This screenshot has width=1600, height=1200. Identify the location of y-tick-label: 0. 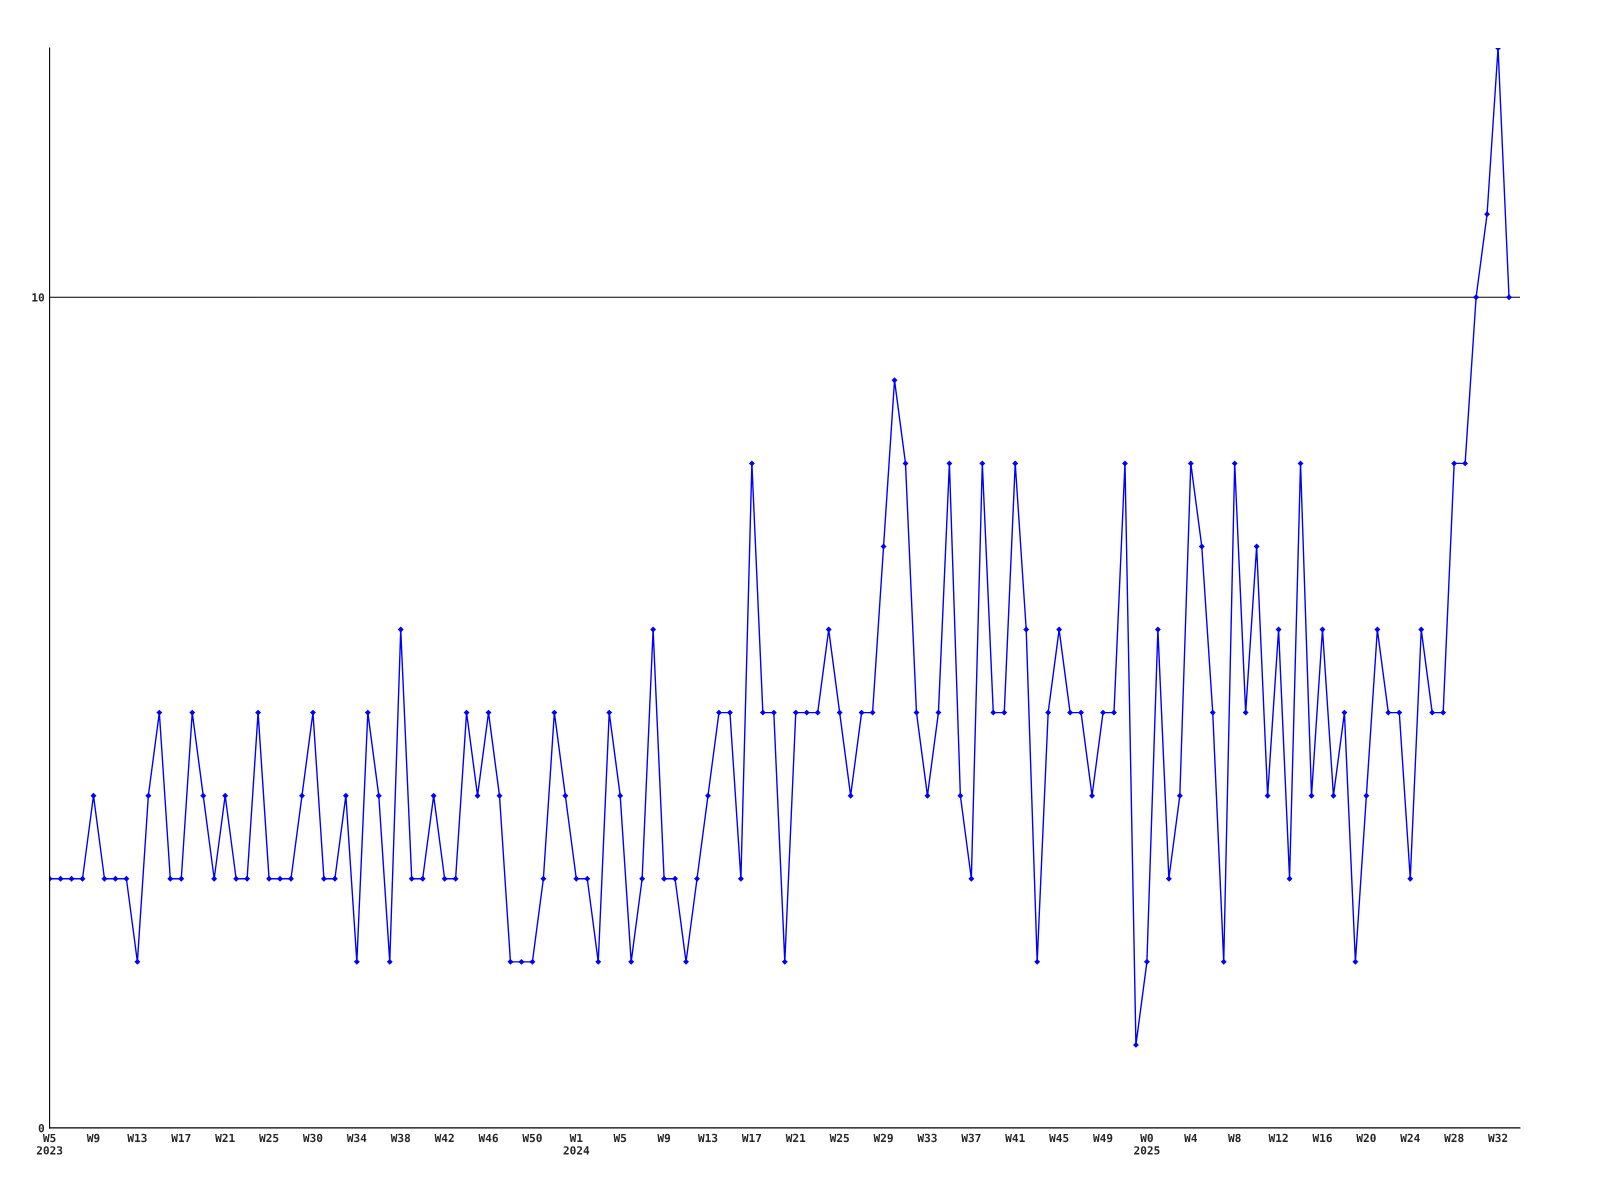
(41, 1128).